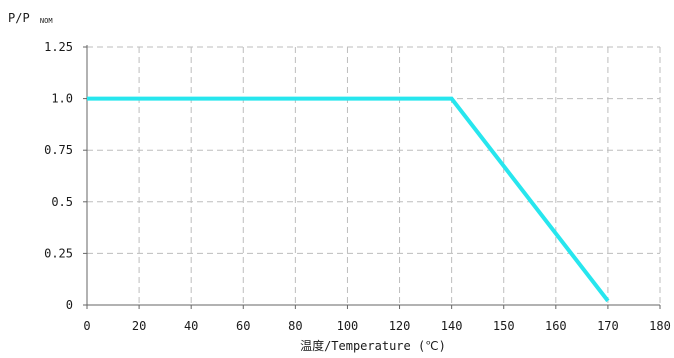 The image size is (674, 358). I want to click on x-tick-label: 40, so click(191, 326).